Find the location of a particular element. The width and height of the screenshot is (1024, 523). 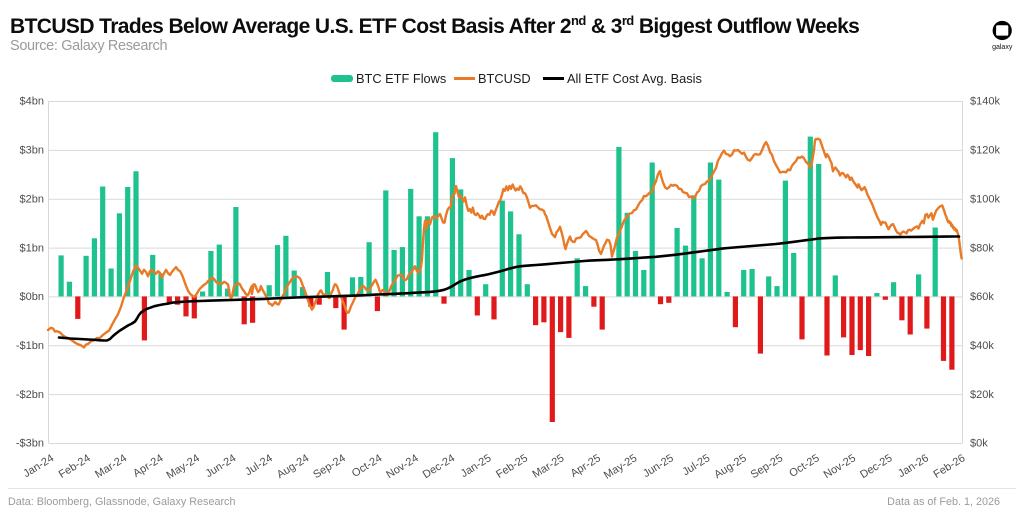

svg-text: Jan-26 is located at coordinates (913, 466).